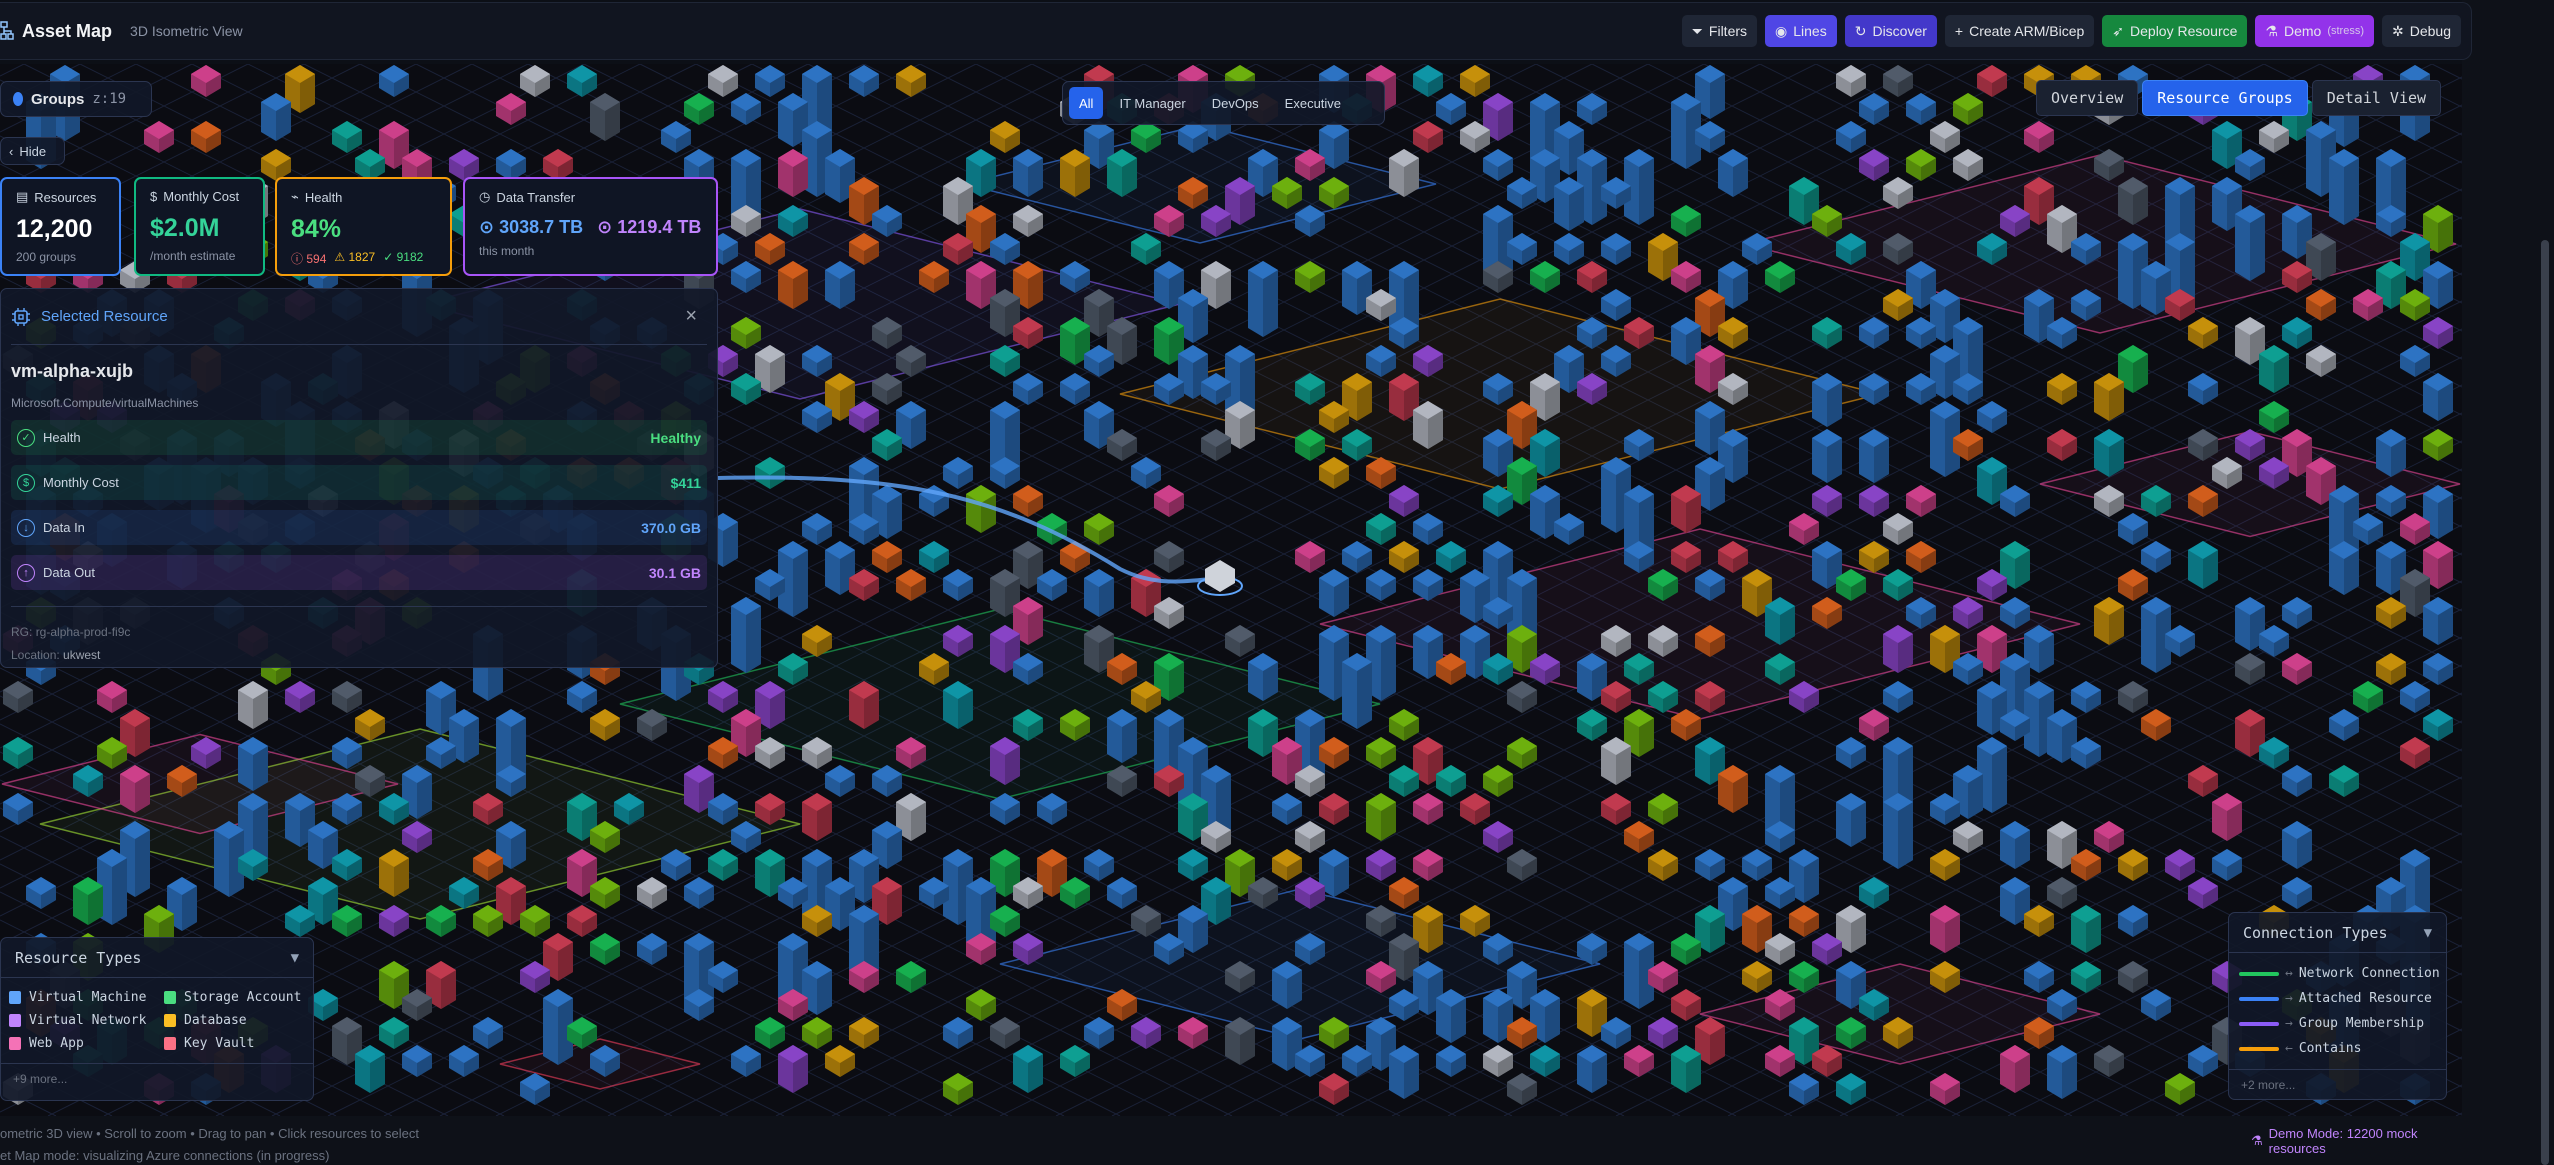  Describe the element at coordinates (2019, 31) in the screenshot. I see `create-arm-bicep-button: + Create ARM/Bicep` at that location.